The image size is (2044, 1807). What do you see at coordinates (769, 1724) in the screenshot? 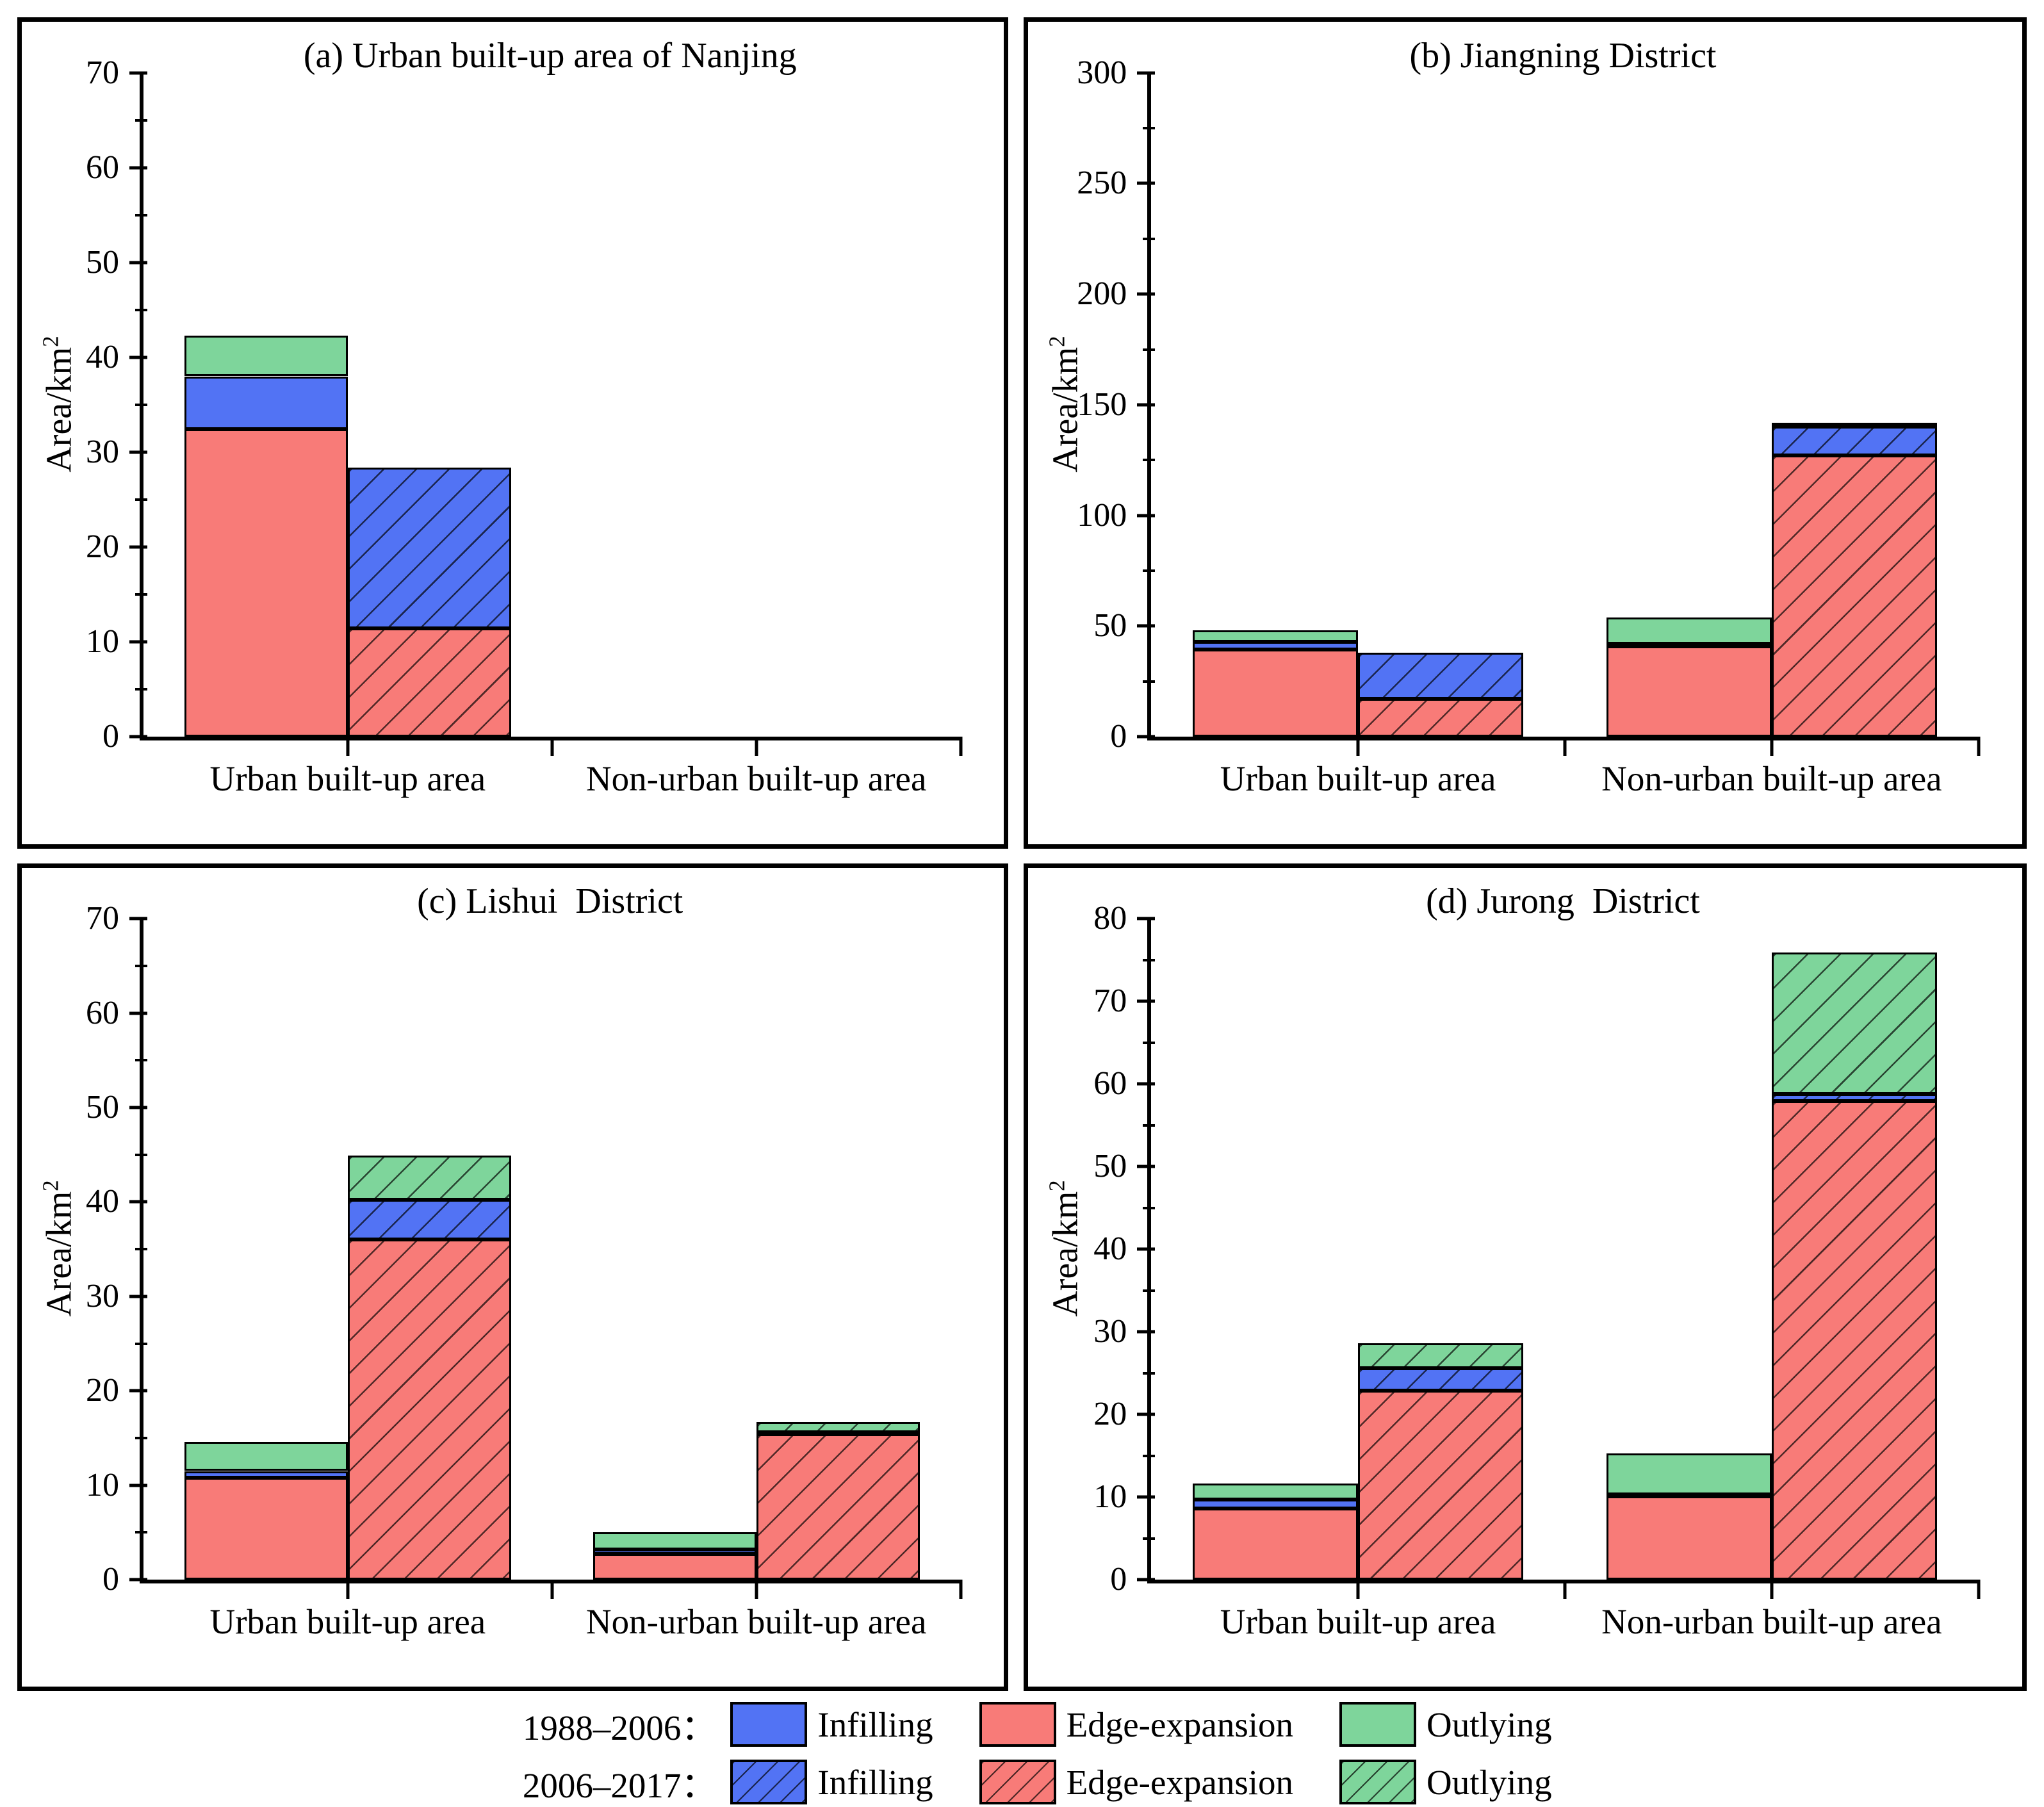
I see `infilling-solid-swatch-icon` at bounding box center [769, 1724].